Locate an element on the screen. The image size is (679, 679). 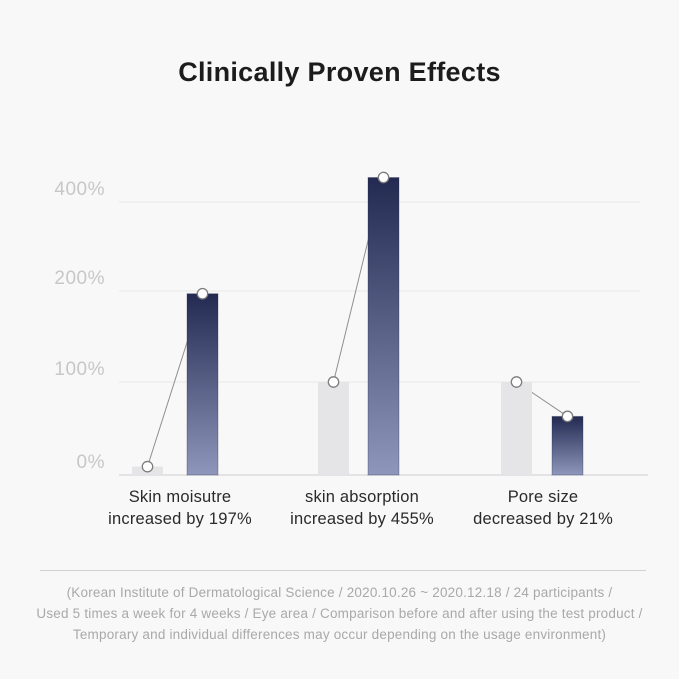
bar-after-group1 is located at coordinates (202, 384).